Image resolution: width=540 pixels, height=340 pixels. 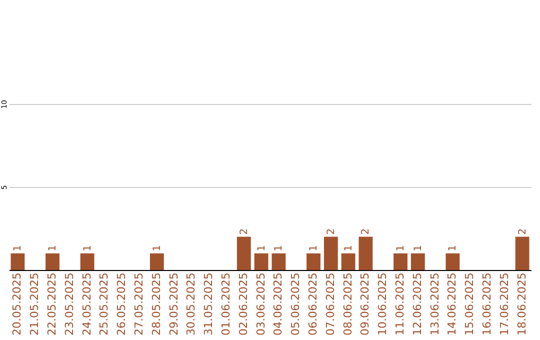 I want to click on x-tick-label: 06.06.2025, so click(x=313, y=304).